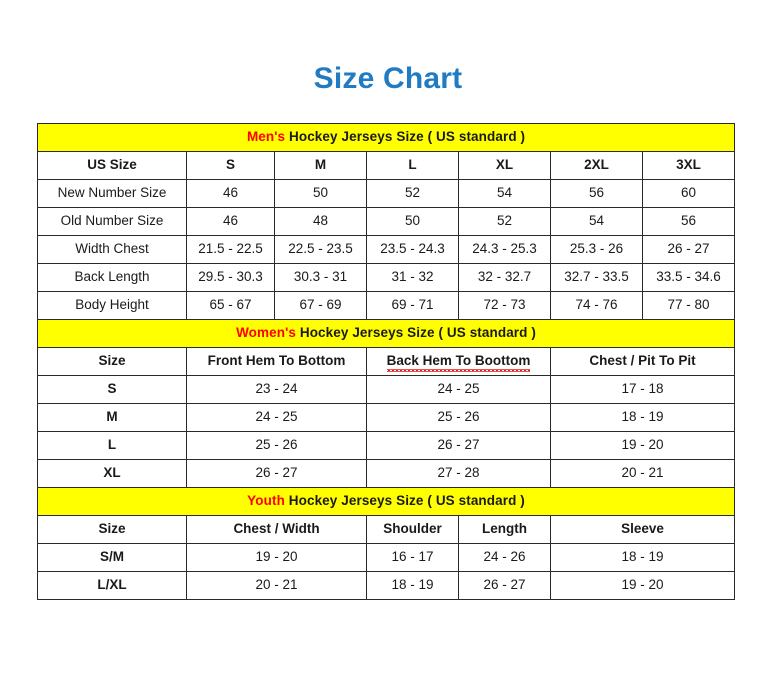  What do you see at coordinates (412, 249) in the screenshot?
I see `table-cell: 23.5 - 24.3` at bounding box center [412, 249].